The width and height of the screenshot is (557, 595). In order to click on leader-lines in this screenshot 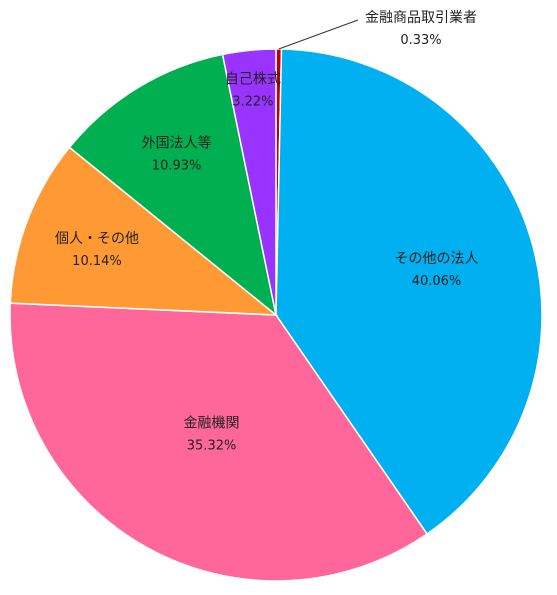, I will do `click(318, 34)`.